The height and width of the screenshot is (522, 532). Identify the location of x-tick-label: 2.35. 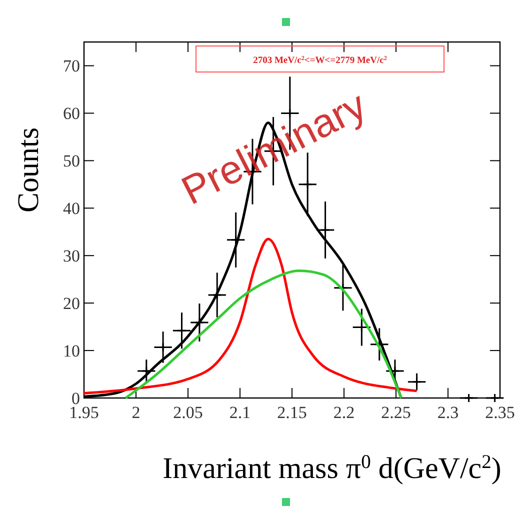
(500, 412).